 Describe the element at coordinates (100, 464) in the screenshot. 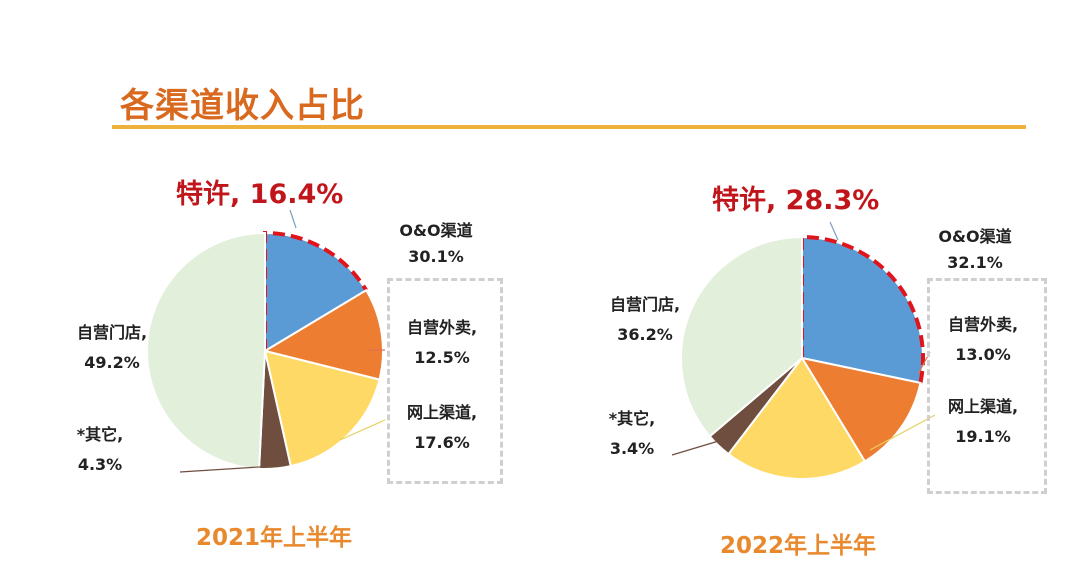

I see `label-pct: 4.3%` at that location.